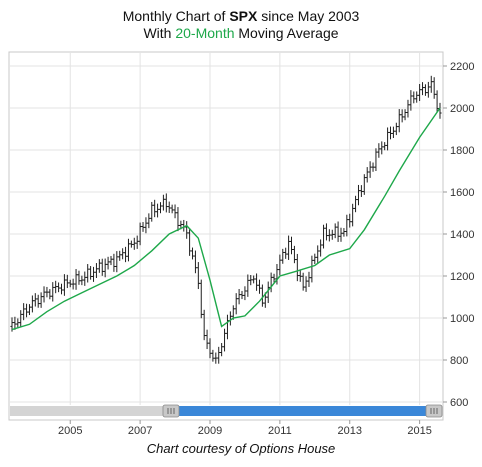 This screenshot has width=482, height=467. I want to click on y-tick-label: 1600, so click(462, 193).